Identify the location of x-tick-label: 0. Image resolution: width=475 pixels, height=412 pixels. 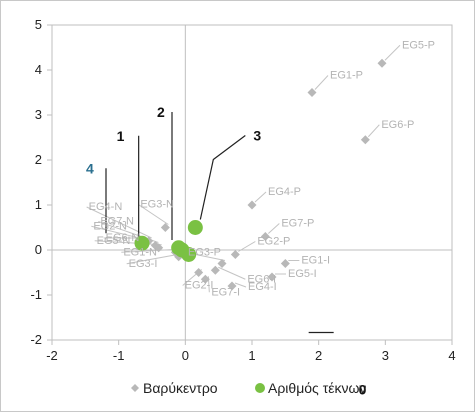
(185, 355).